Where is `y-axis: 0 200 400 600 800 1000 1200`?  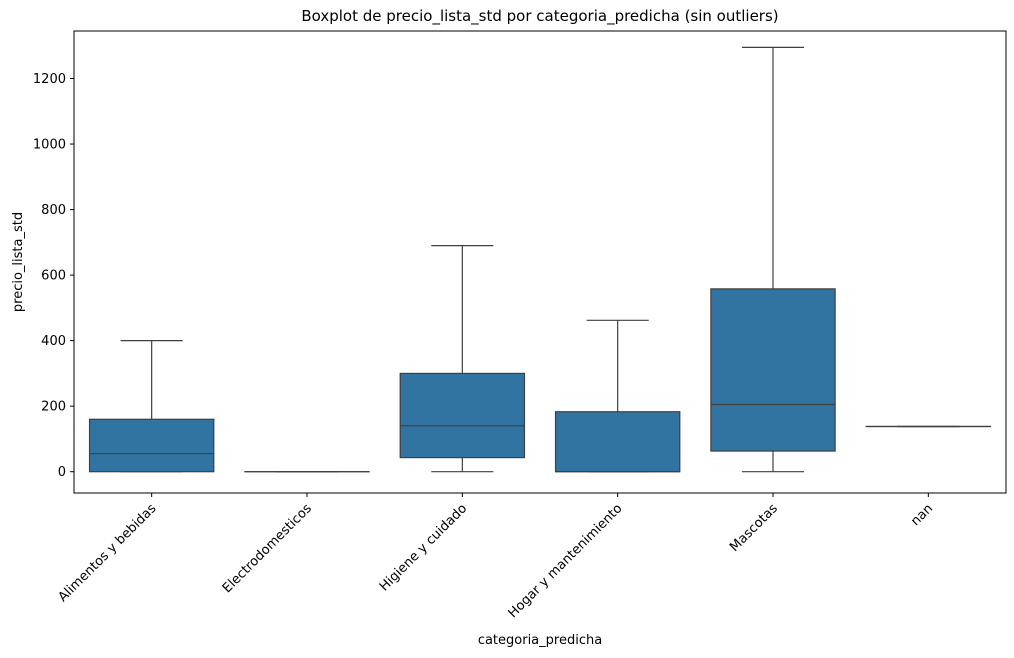
y-axis: 0 200 400 600 800 1000 1200 is located at coordinates (53, 276).